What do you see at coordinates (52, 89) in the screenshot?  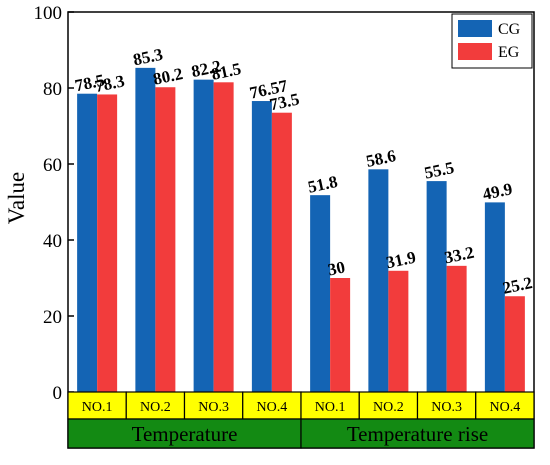 I see `y-tick-label: 80` at bounding box center [52, 89].